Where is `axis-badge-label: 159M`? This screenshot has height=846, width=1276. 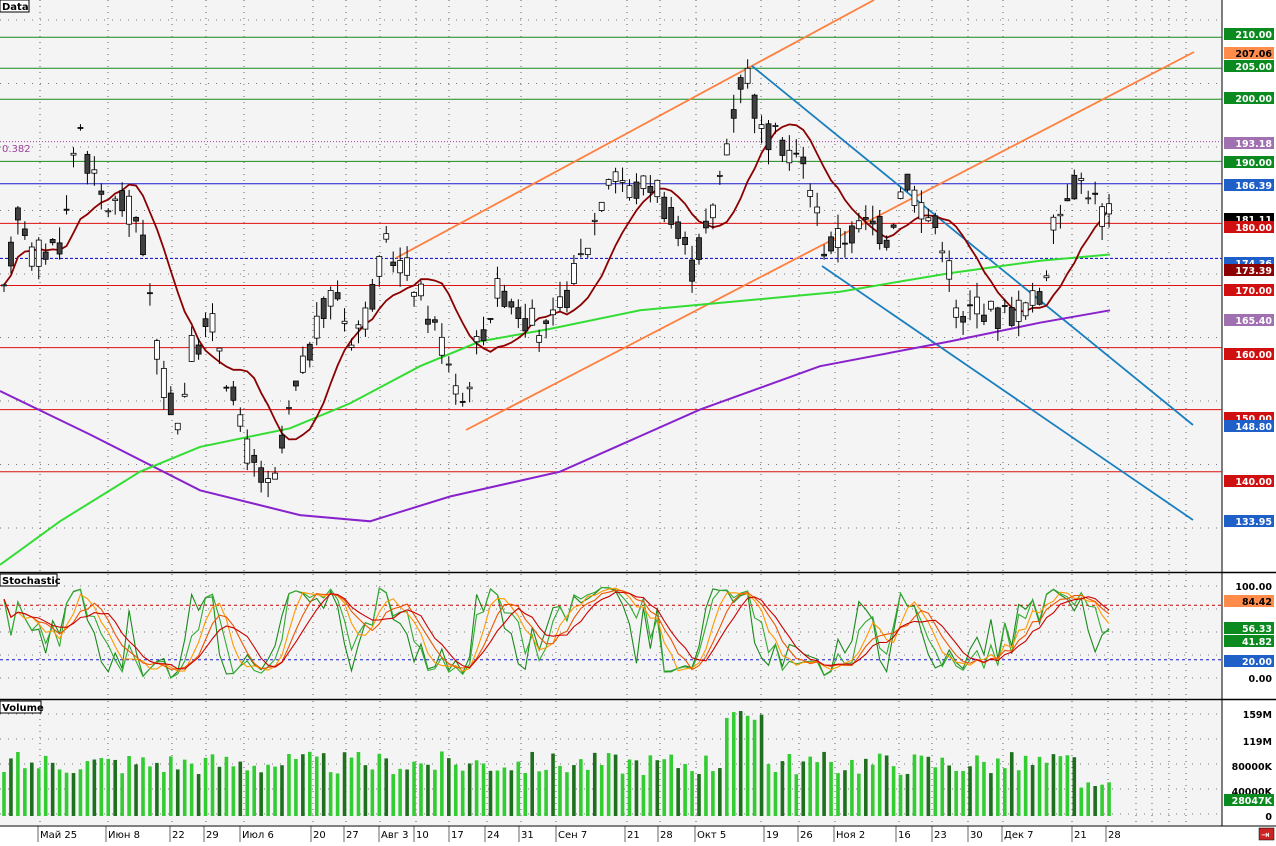 axis-badge-label: 159M is located at coordinates (1257, 715).